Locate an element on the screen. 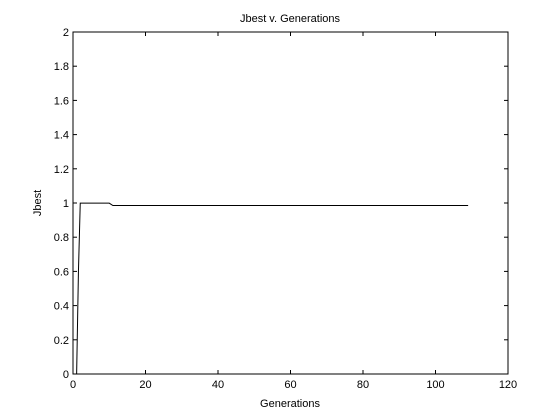  x-axis-label: Generations is located at coordinates (290, 404).